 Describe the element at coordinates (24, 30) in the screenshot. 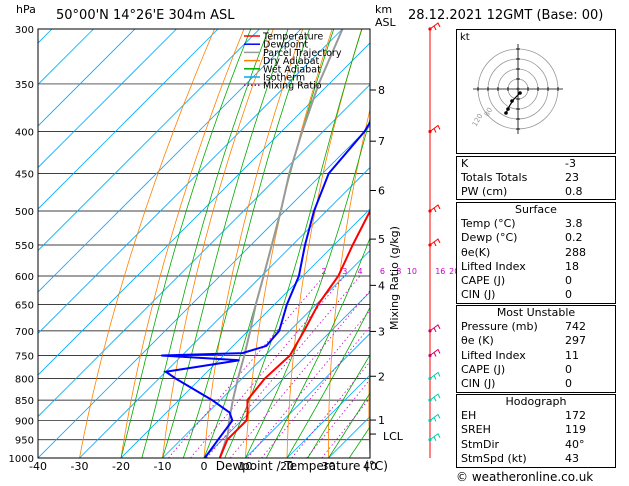

I see `pressure-tick-label: 300` at that location.